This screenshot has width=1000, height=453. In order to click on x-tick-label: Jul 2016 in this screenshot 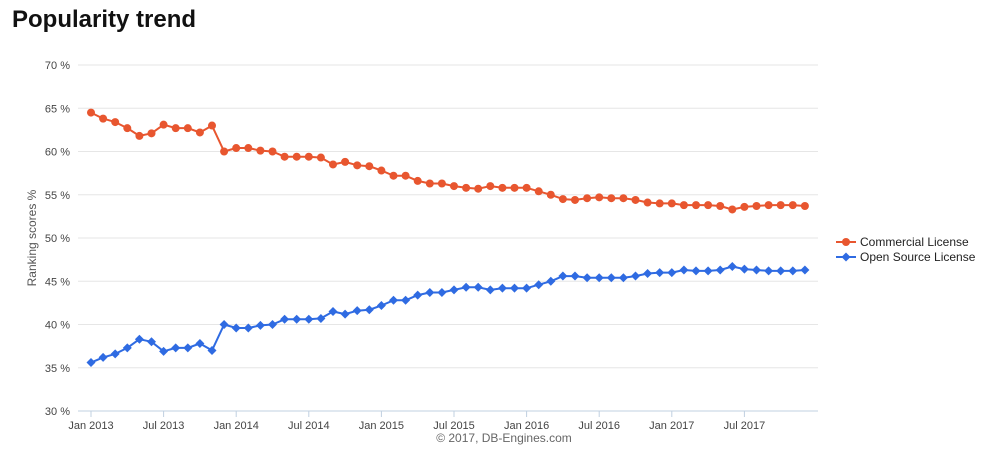, I will do `click(599, 426)`.